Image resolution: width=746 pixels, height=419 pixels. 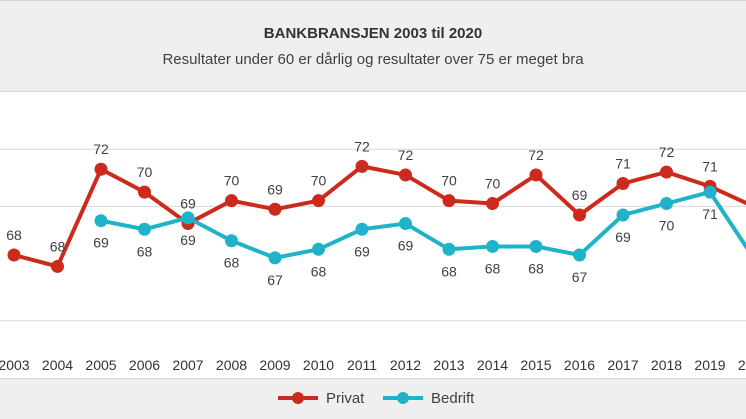 I want to click on label-bedrift-2015: 68, so click(x=536, y=268).